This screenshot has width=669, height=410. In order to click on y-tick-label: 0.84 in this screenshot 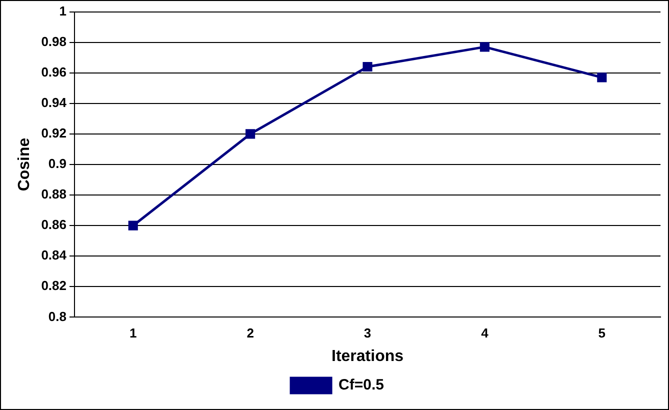, I will do `click(54, 255)`.